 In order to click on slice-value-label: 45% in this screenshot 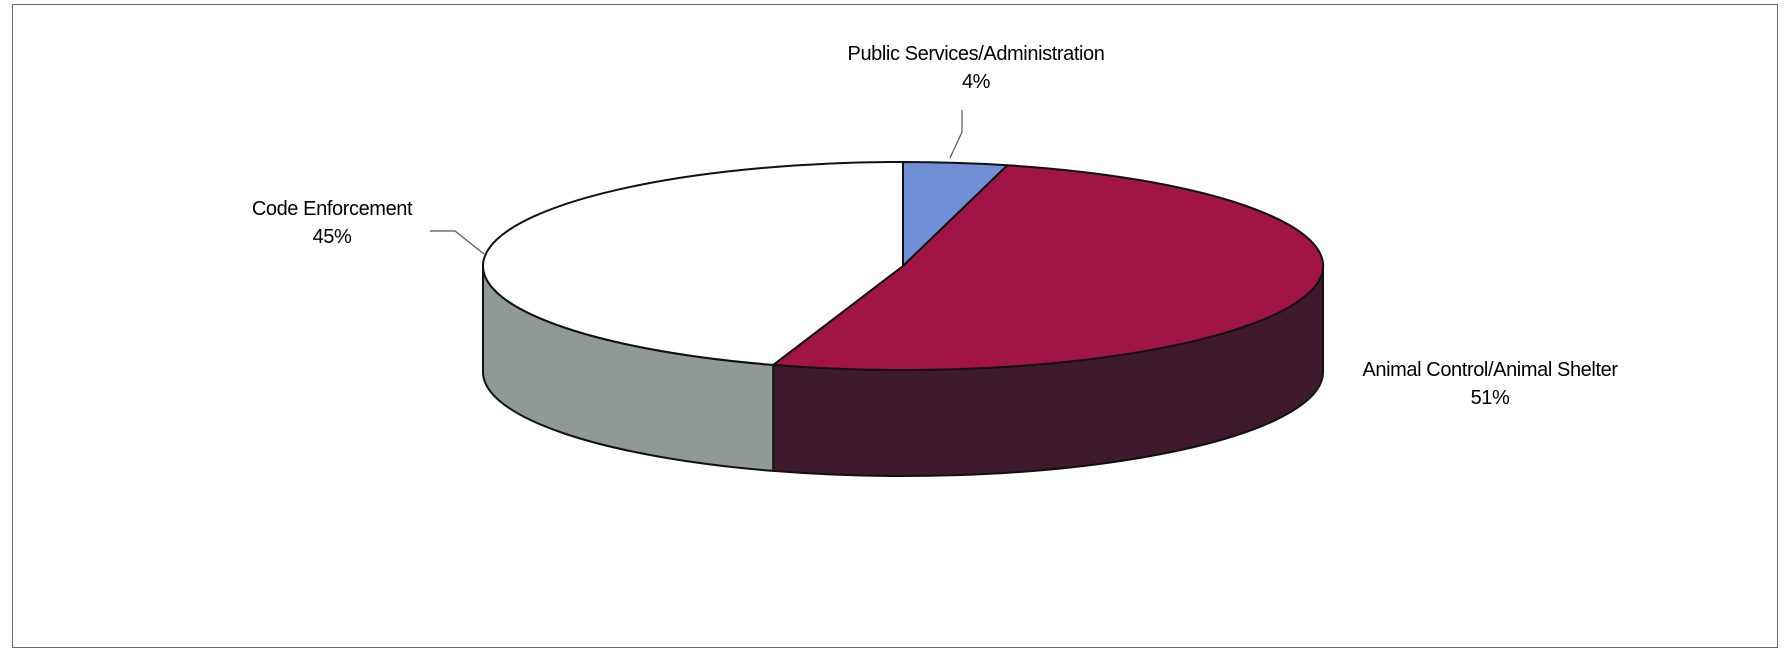, I will do `click(332, 237)`.